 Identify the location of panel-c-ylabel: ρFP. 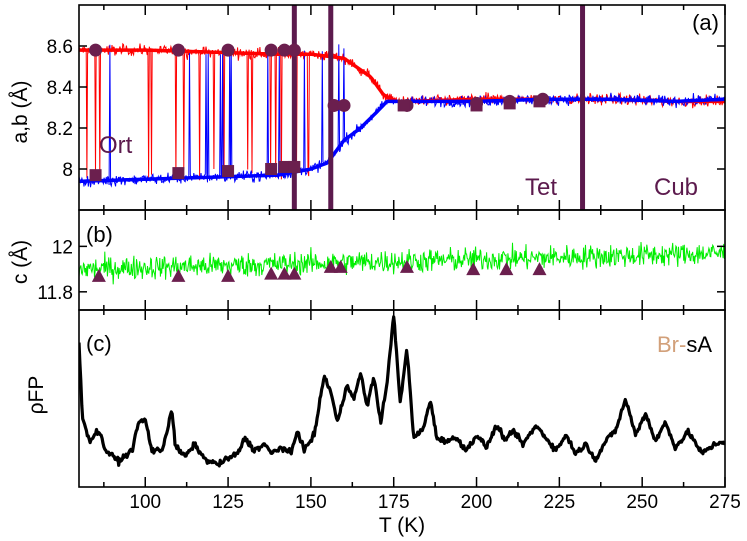
(36, 395).